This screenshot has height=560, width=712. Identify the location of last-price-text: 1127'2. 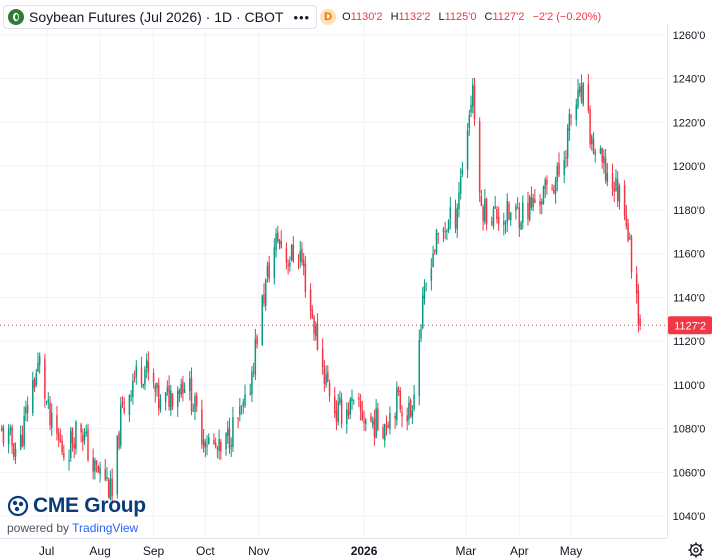
(690, 326).